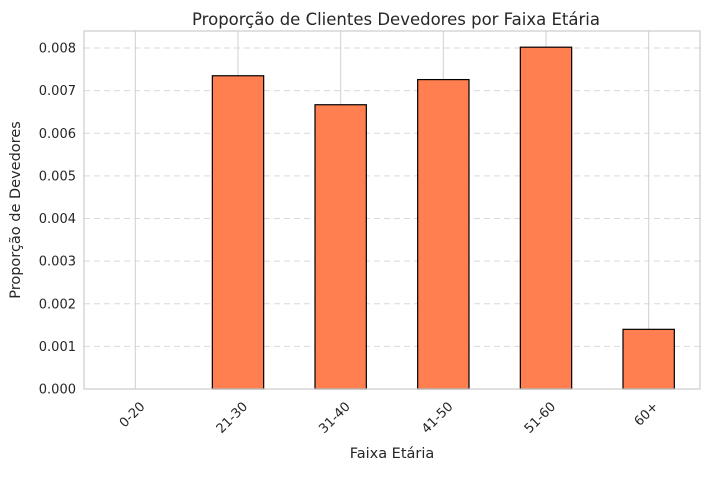 Image resolution: width=712 pixels, height=498 pixels. I want to click on y-tick-label: 0.004, so click(57, 219).